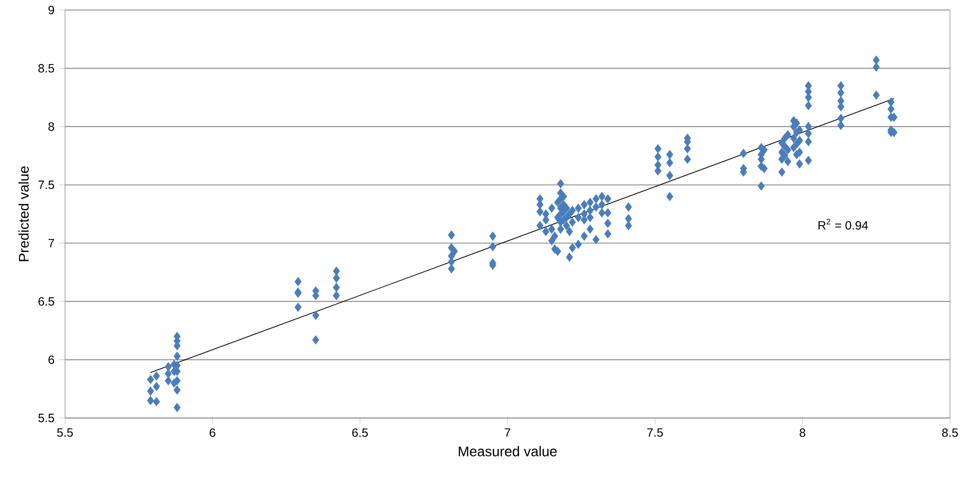  What do you see at coordinates (46, 301) in the screenshot?
I see `y-tick-label: 6.5` at bounding box center [46, 301].